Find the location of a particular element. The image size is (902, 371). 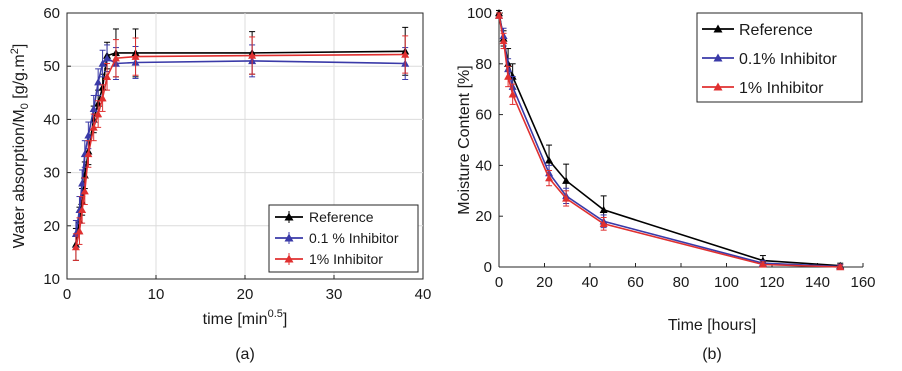

tick-label-a-y-1: 20 is located at coordinates (51, 226).